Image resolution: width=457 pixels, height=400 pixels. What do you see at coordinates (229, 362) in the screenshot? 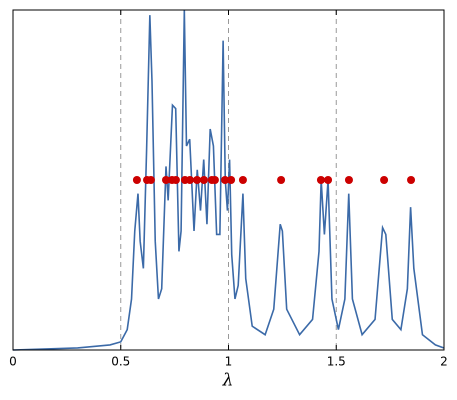
I see `x-tick-label: 1` at bounding box center [229, 362].